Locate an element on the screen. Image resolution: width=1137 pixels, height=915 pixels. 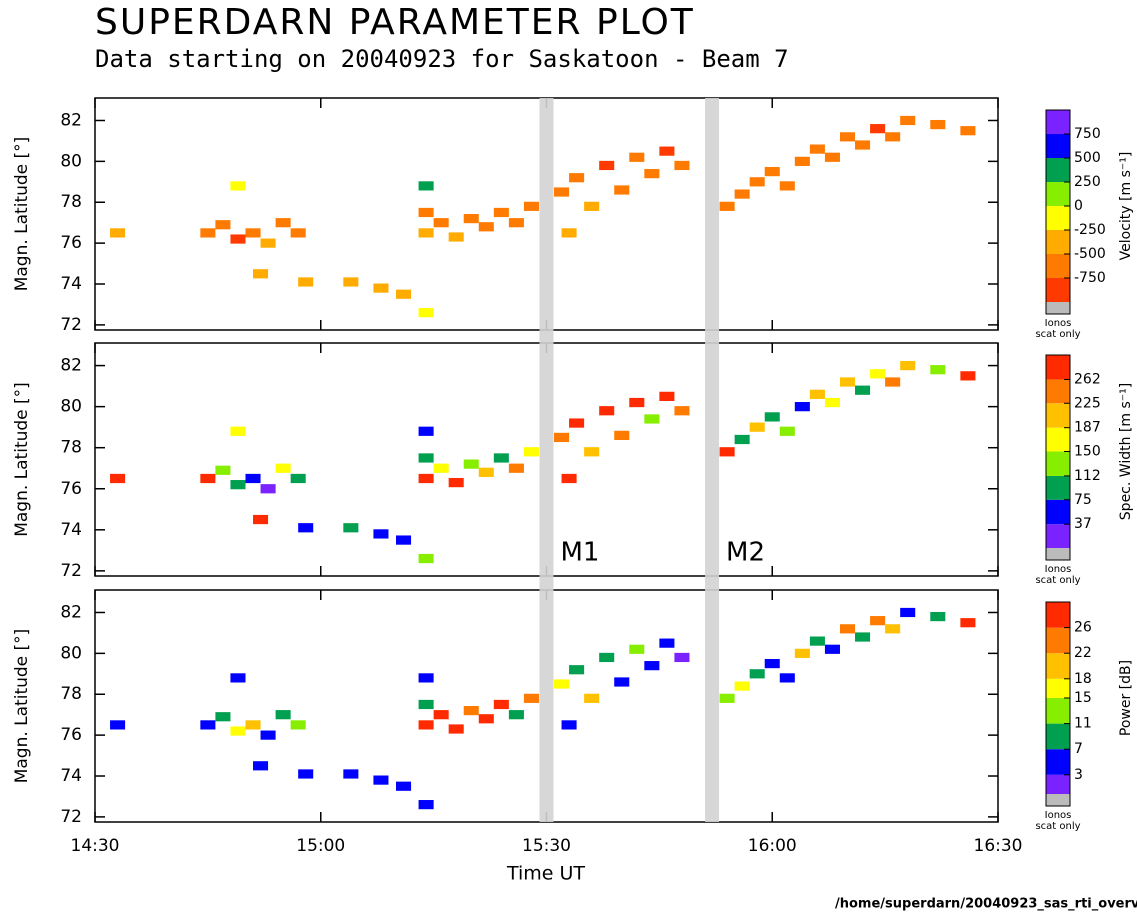
colorbar-tick-label: 500 is located at coordinates (1087, 158).